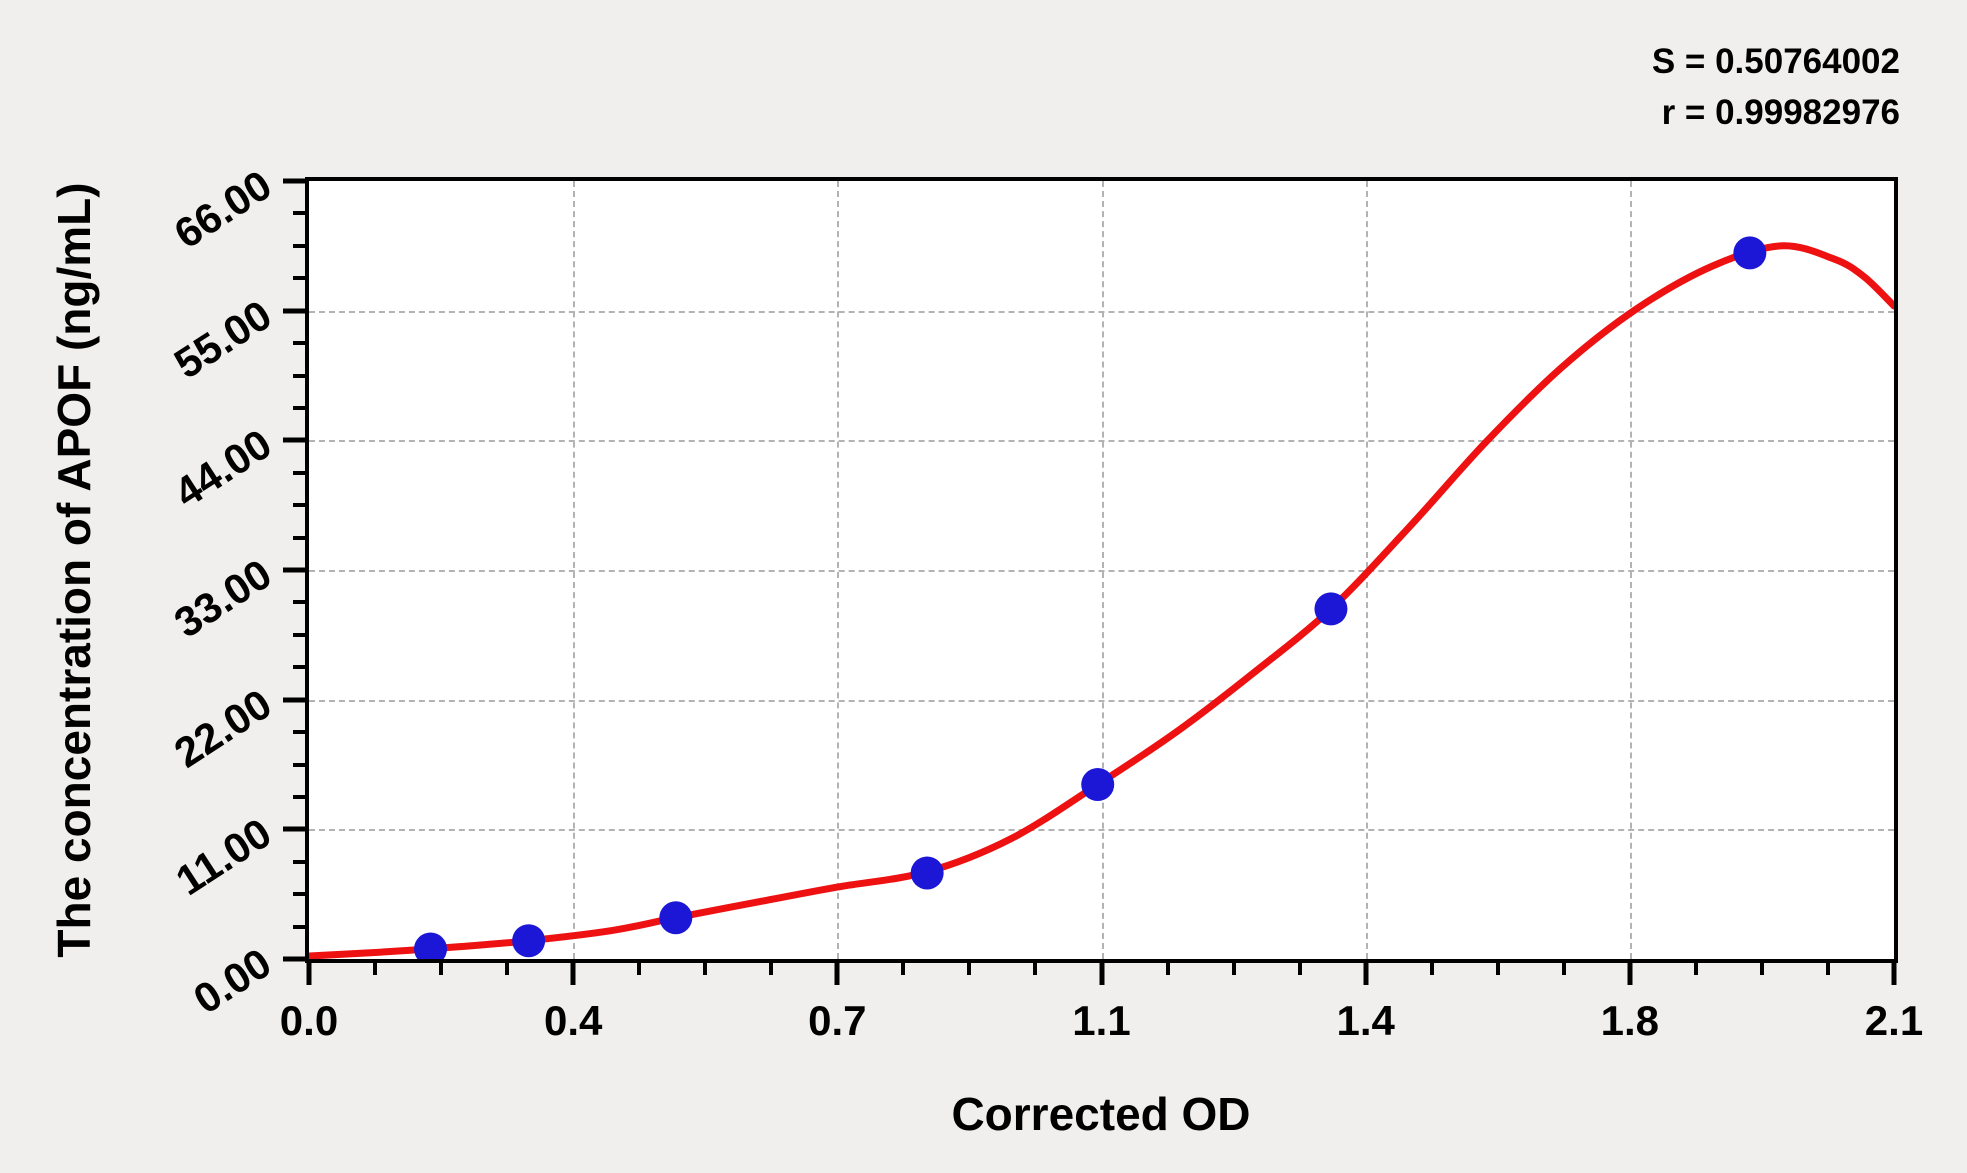  Describe the element at coordinates (1776, 87) in the screenshot. I see `fit-statistics: S = 0.50764002 r = 0.99982976` at that location.